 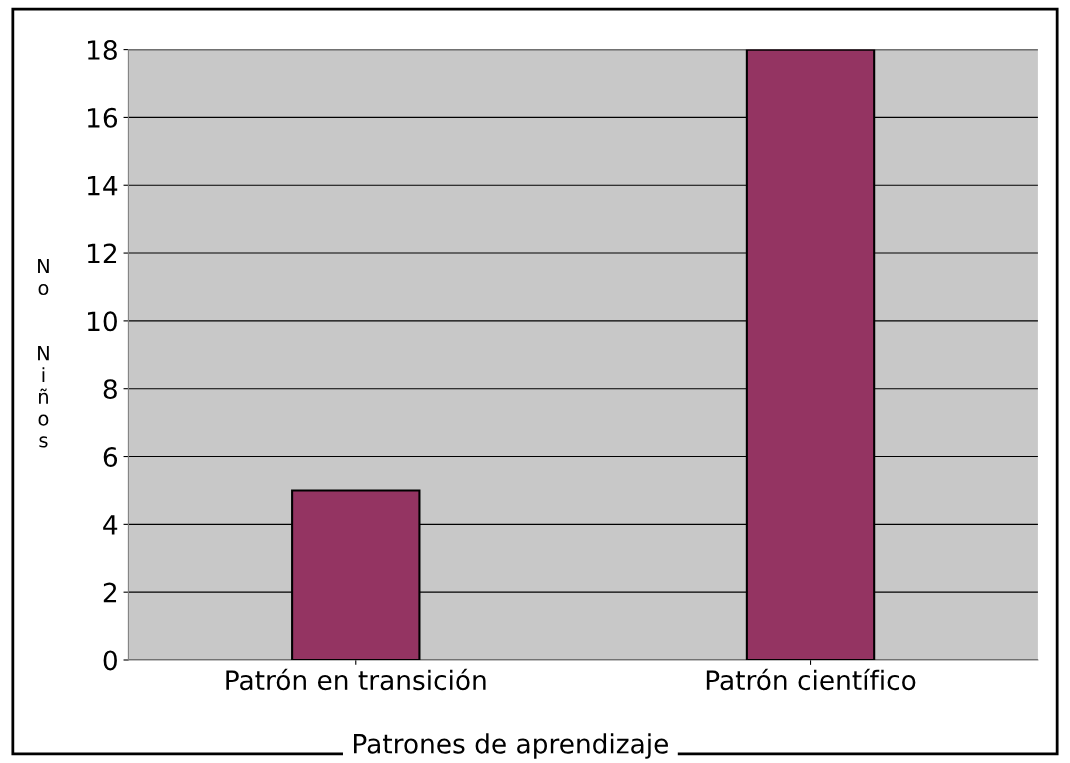 What do you see at coordinates (110, 389) in the screenshot?
I see `y-tick-label: 8` at bounding box center [110, 389].